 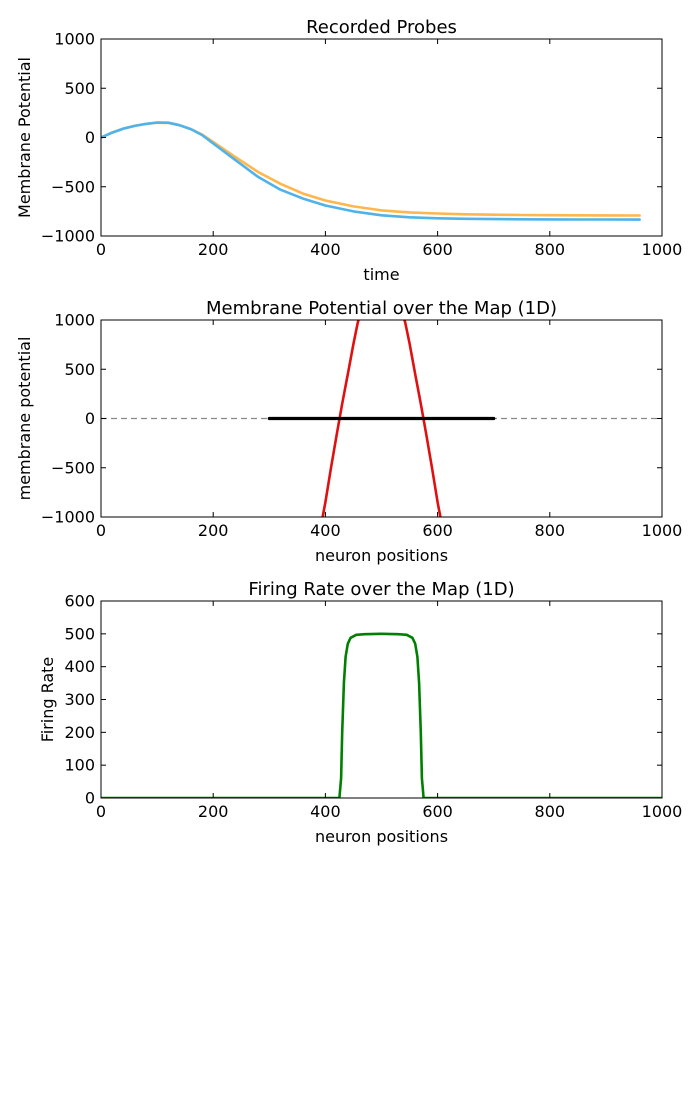 I want to click on y-tick-label: 200, so click(x=79, y=732).